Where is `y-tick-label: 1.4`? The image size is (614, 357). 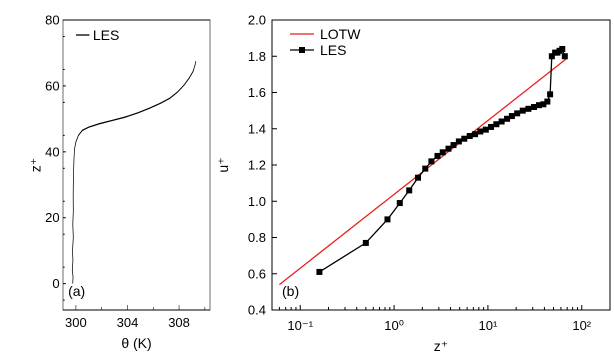 y-tick-label: 1.4 is located at coordinates (257, 128).